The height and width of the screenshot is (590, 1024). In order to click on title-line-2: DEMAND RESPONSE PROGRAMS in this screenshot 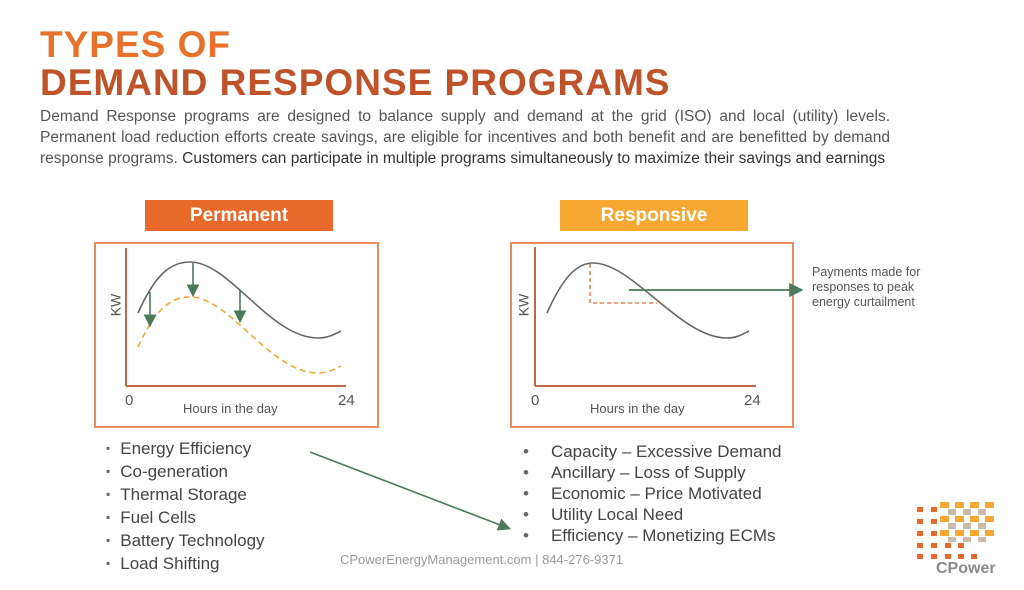, I will do `click(355, 82)`.